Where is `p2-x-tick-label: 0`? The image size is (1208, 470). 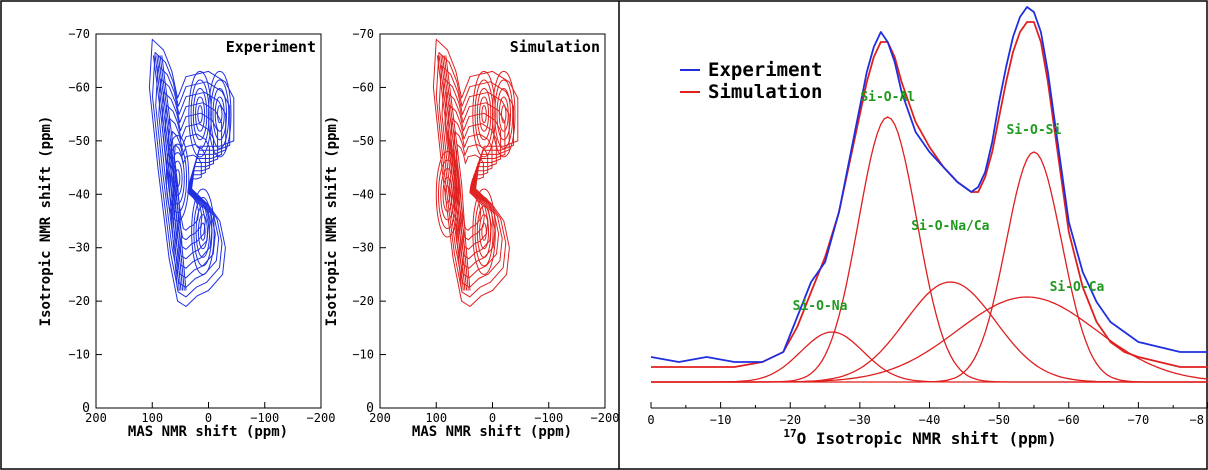
p2-x-tick-label: 0 is located at coordinates (492, 418).